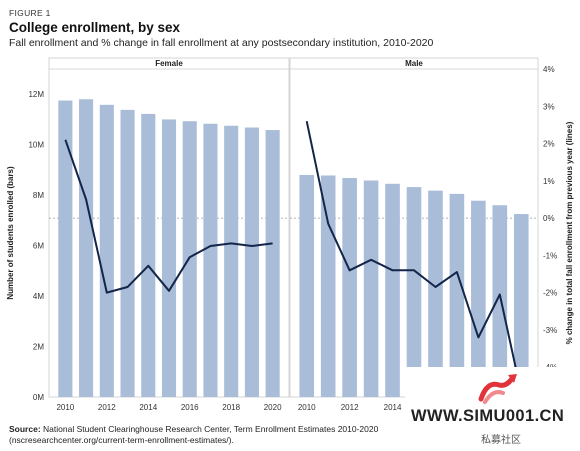 The image size is (580, 451). Describe the element at coordinates (86, 248) in the screenshot. I see `bar-female-2011` at that location.